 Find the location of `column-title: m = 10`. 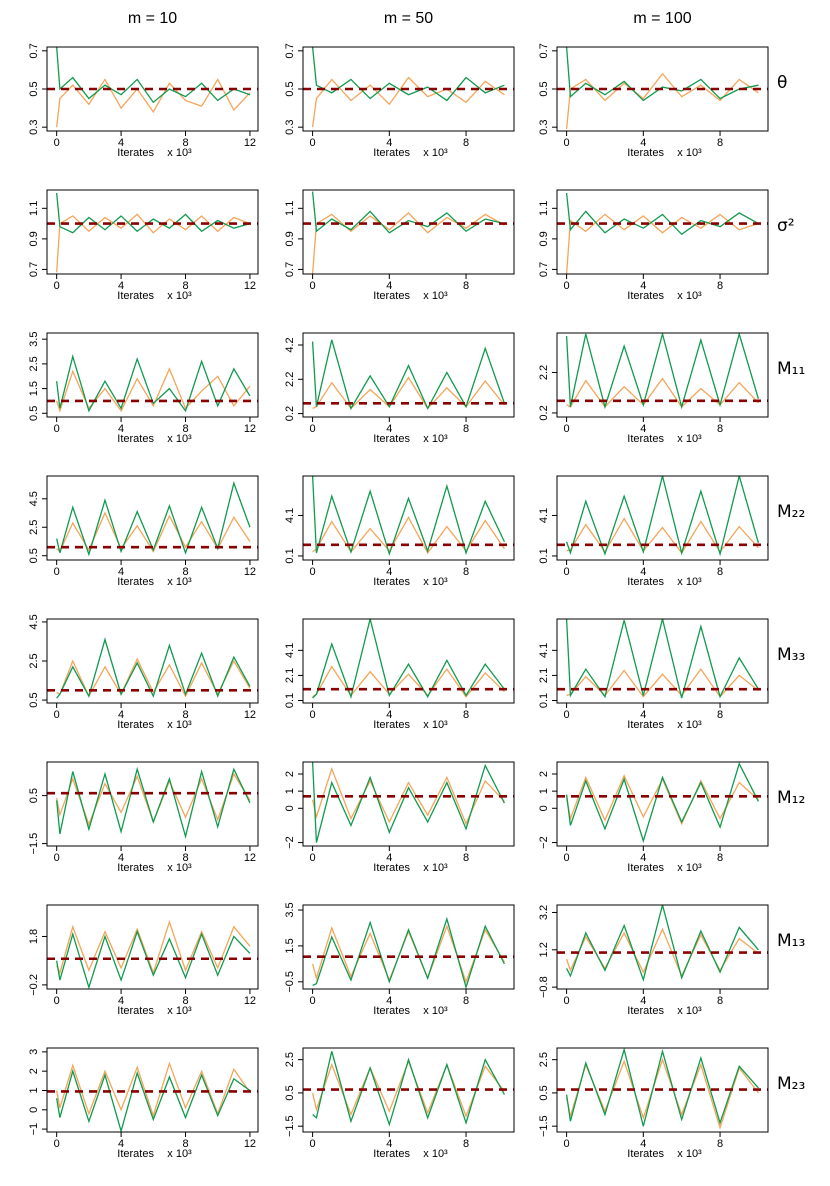

column-title: m = 10 is located at coordinates (152, 18).